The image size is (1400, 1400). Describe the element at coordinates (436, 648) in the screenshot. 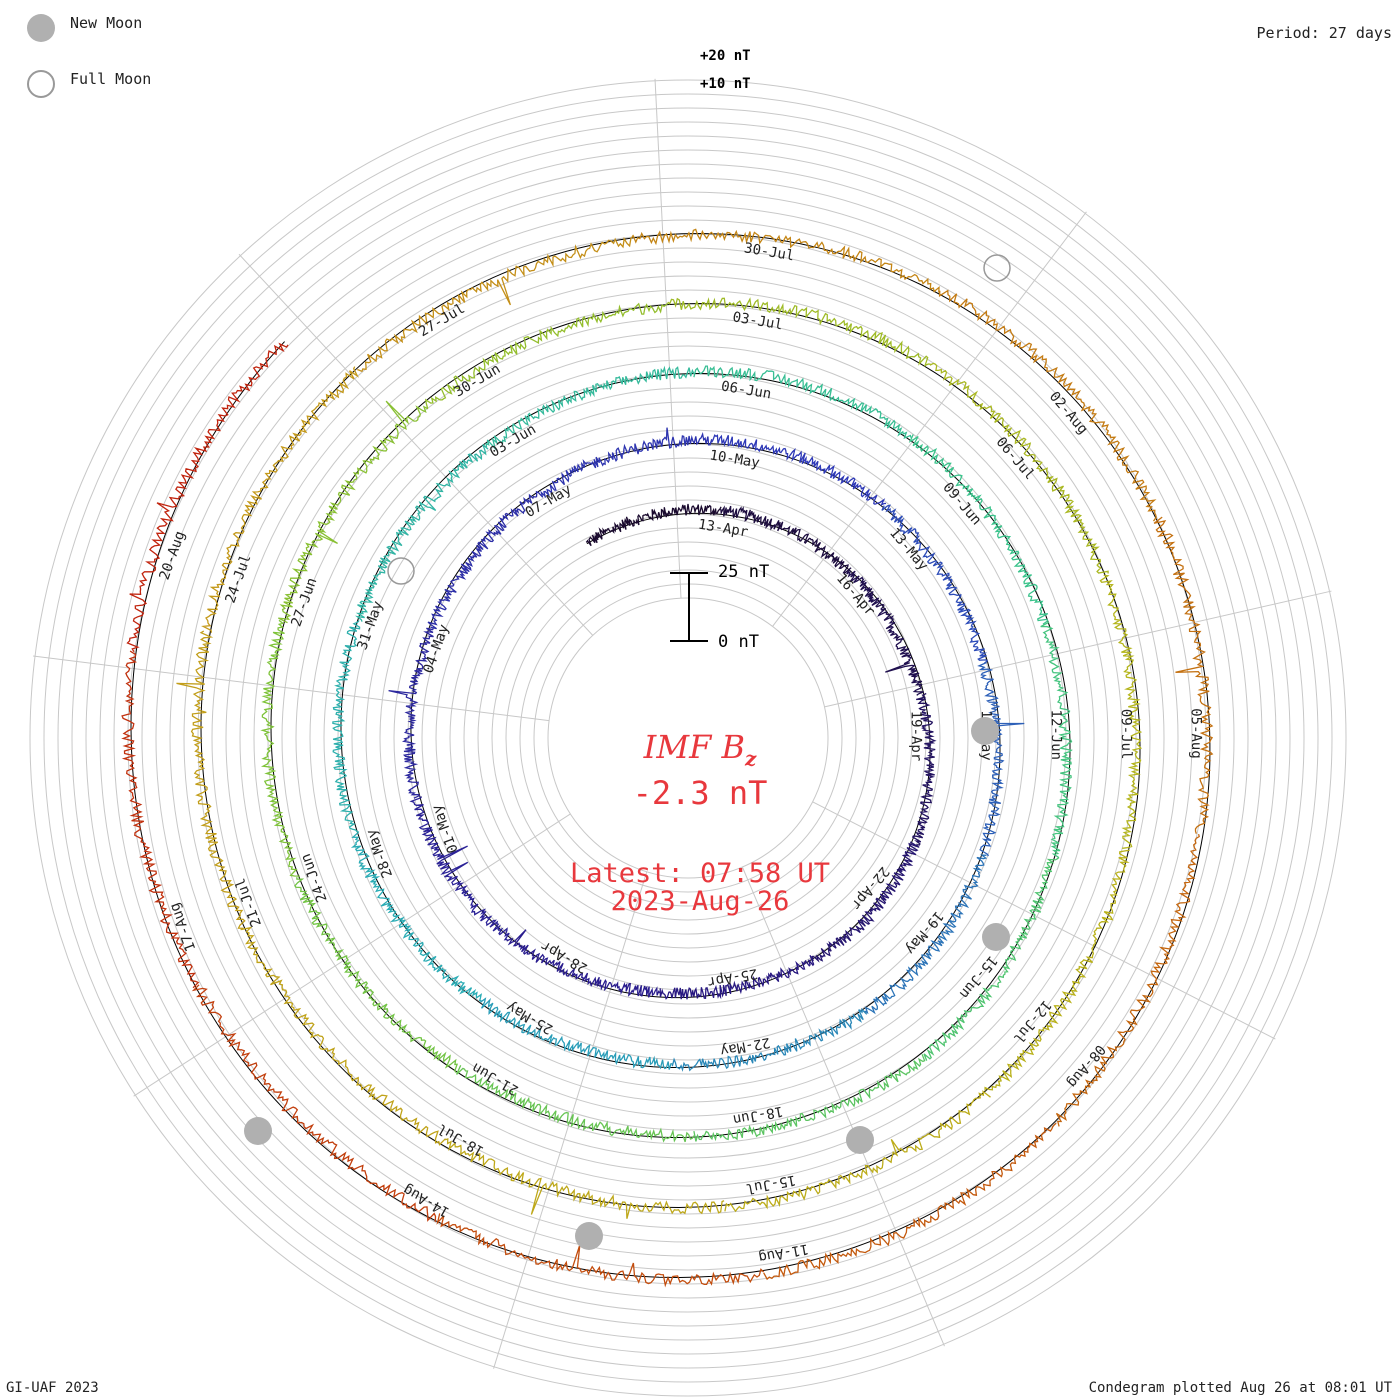

I see `date-label: 04-May` at that location.